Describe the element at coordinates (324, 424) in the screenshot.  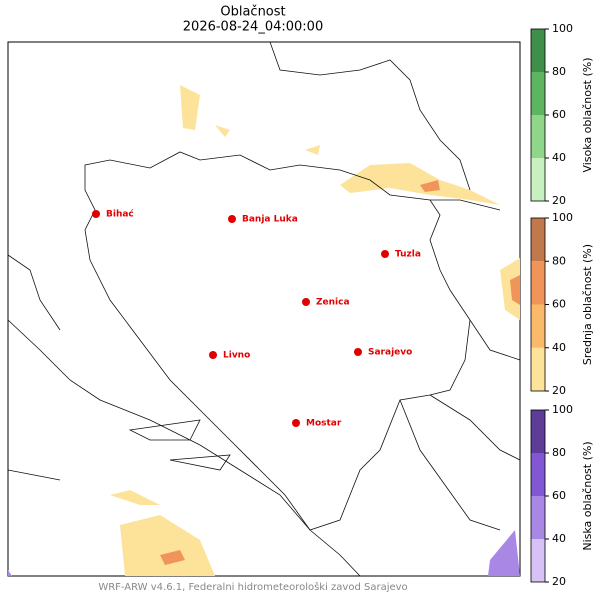
I see `city-label: Mostar` at that location.